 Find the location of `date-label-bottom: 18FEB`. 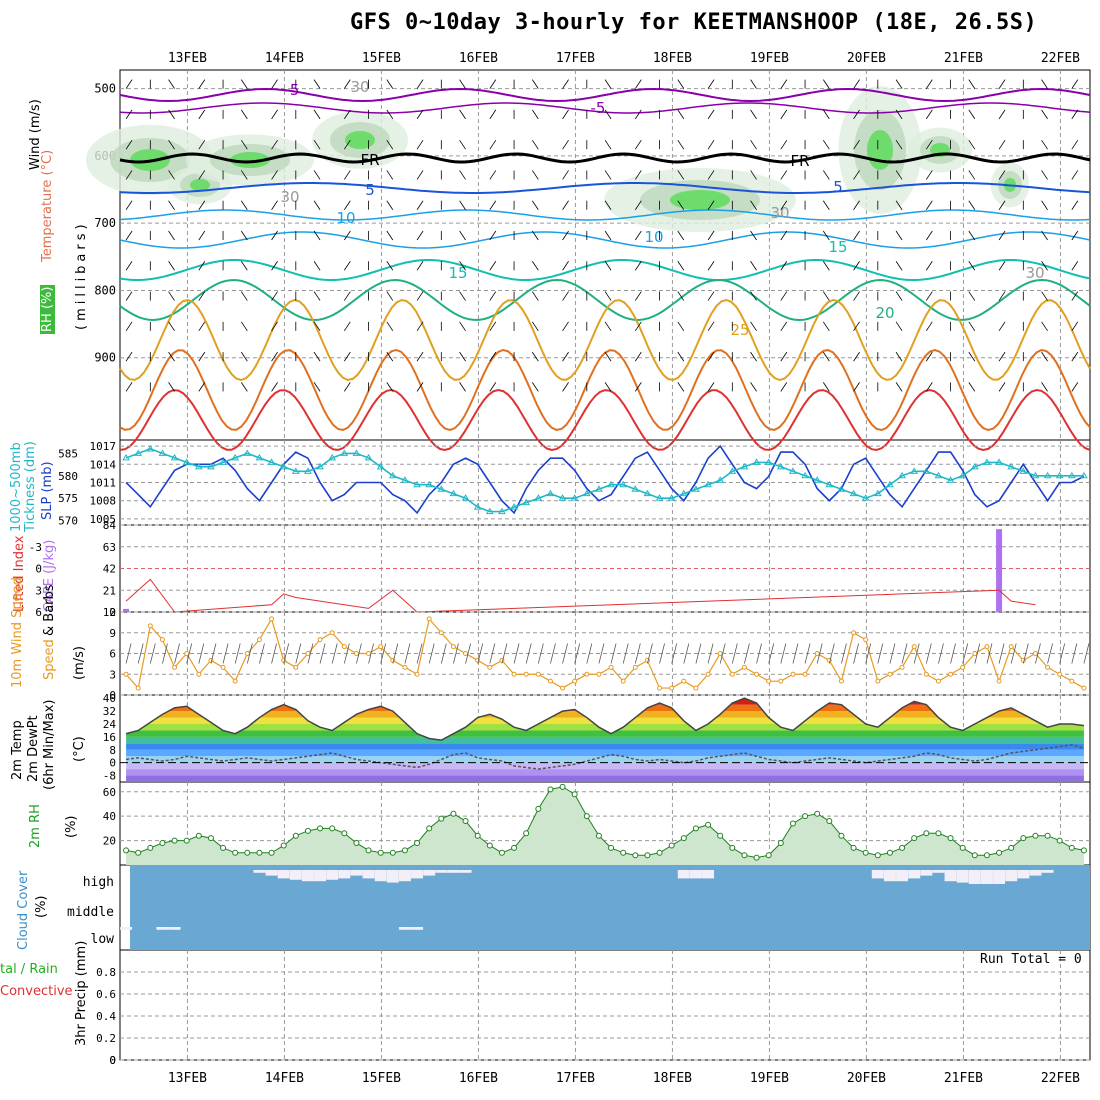

date-label-bottom: 18FEB is located at coordinates (672, 1078).